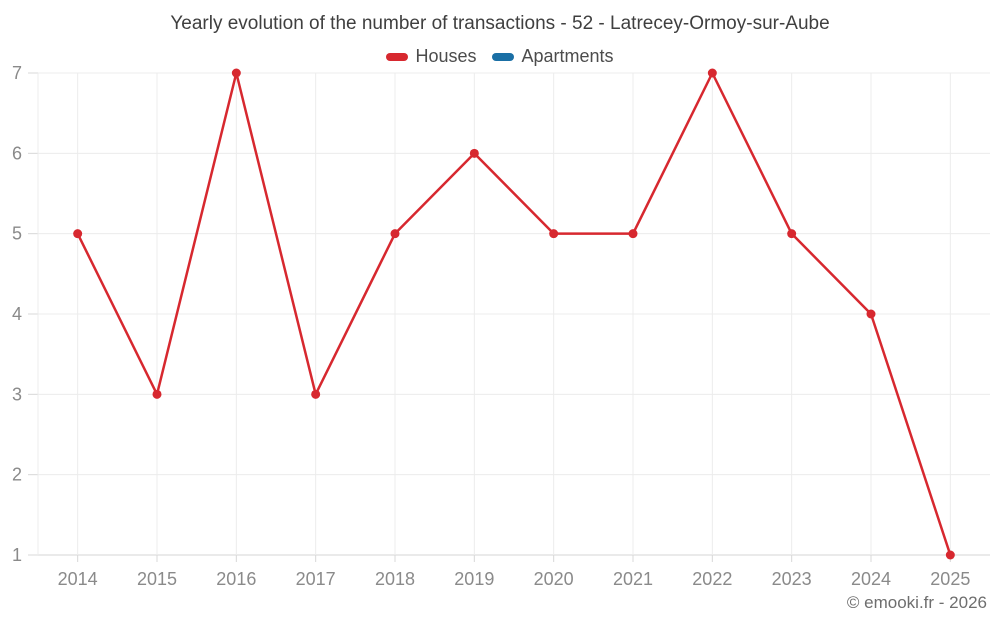 This screenshot has width=1000, height=625. What do you see at coordinates (712, 73) in the screenshot?
I see `data-point-houses-2022` at bounding box center [712, 73].